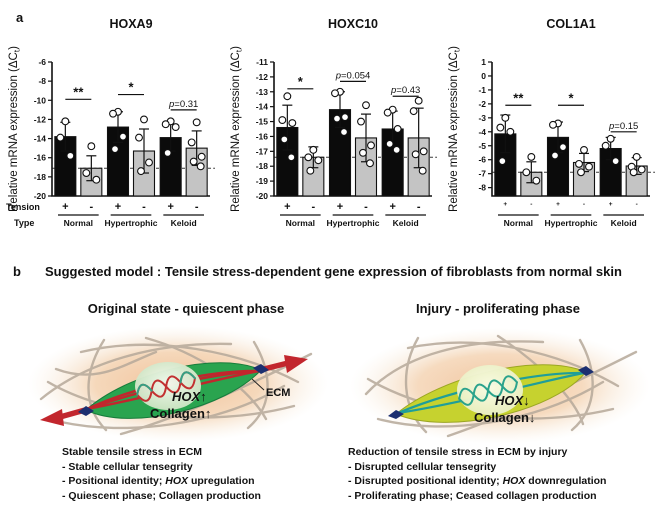  I want to click on panel-b-label: b, so click(17, 271).